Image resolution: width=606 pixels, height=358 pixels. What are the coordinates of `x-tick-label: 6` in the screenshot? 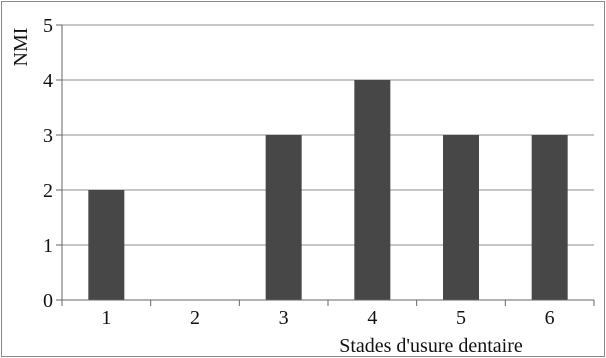 It's located at (550, 318).